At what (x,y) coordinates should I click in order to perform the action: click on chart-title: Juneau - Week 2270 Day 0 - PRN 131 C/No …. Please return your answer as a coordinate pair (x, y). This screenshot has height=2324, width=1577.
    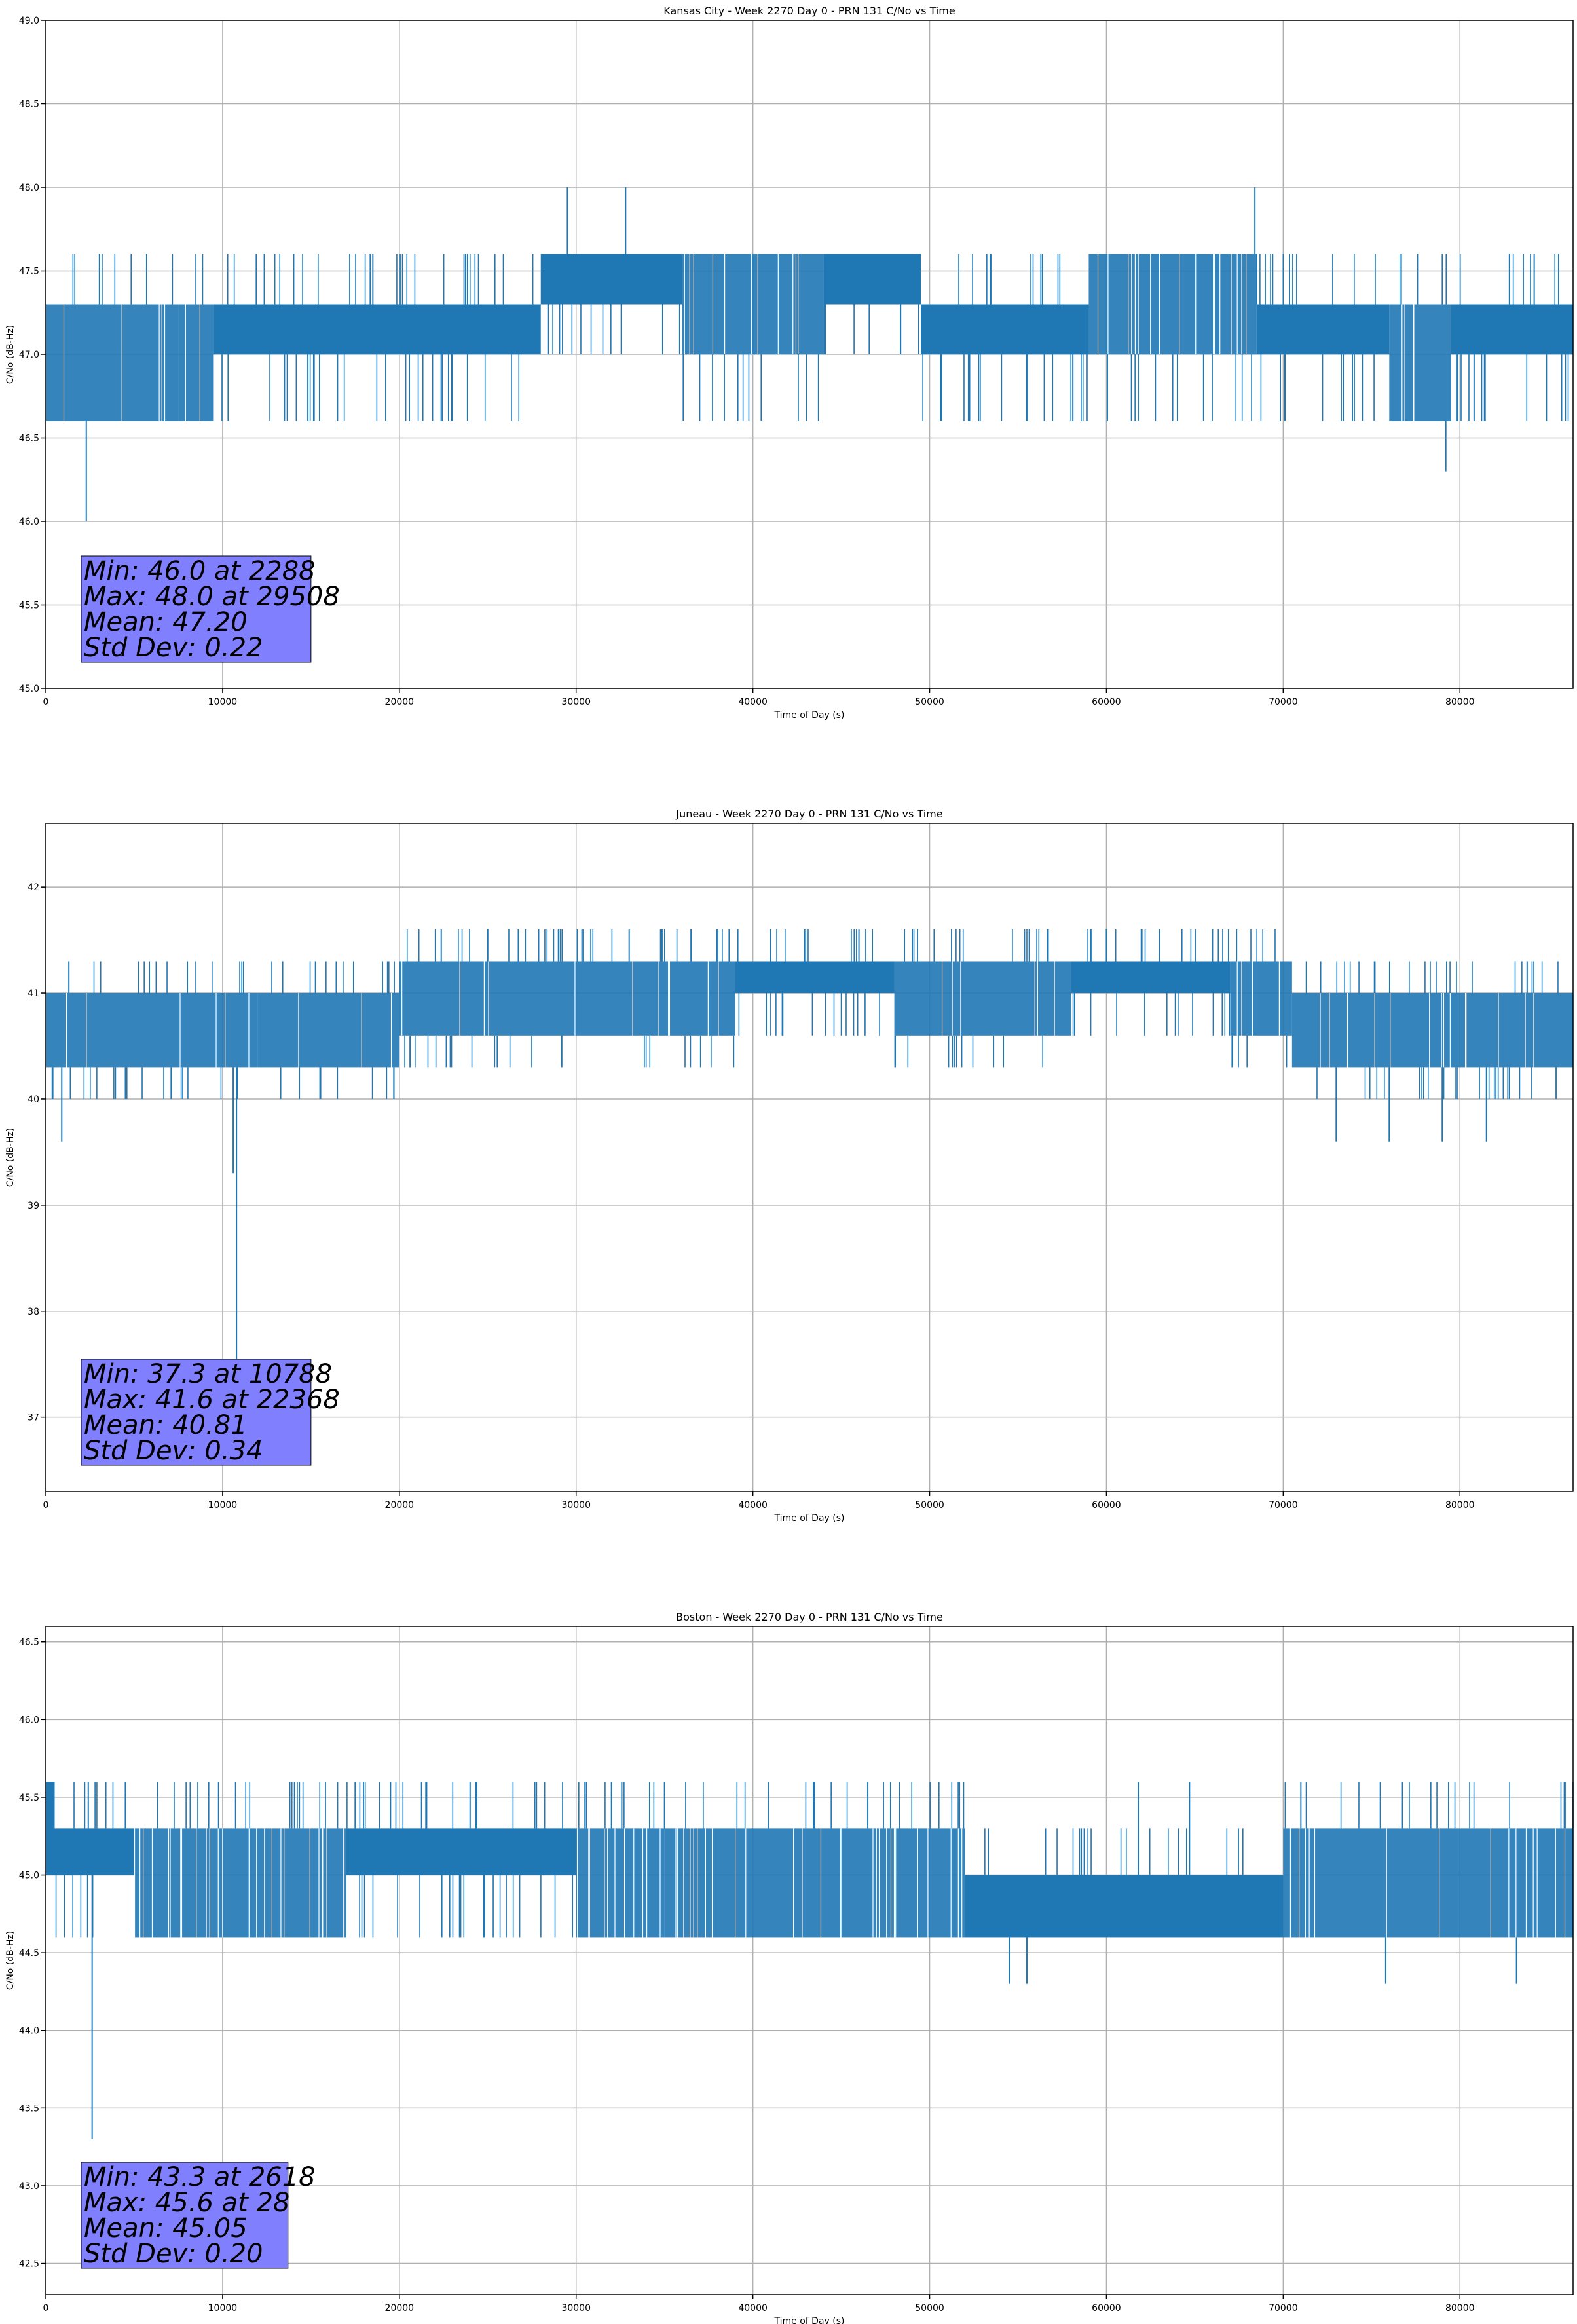
    Looking at the image, I should click on (808, 814).